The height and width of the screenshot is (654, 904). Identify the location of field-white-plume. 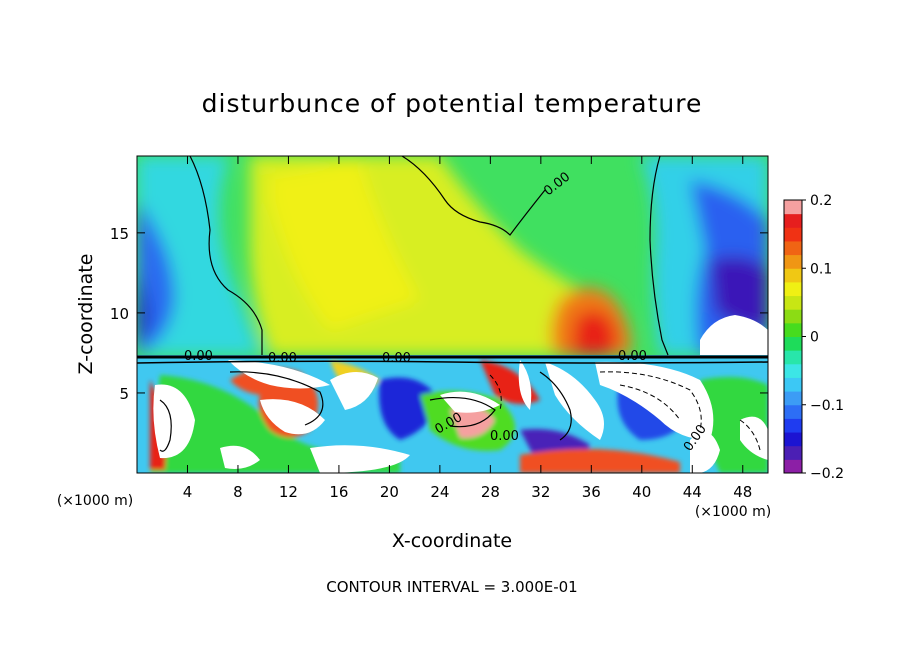
(734, 335).